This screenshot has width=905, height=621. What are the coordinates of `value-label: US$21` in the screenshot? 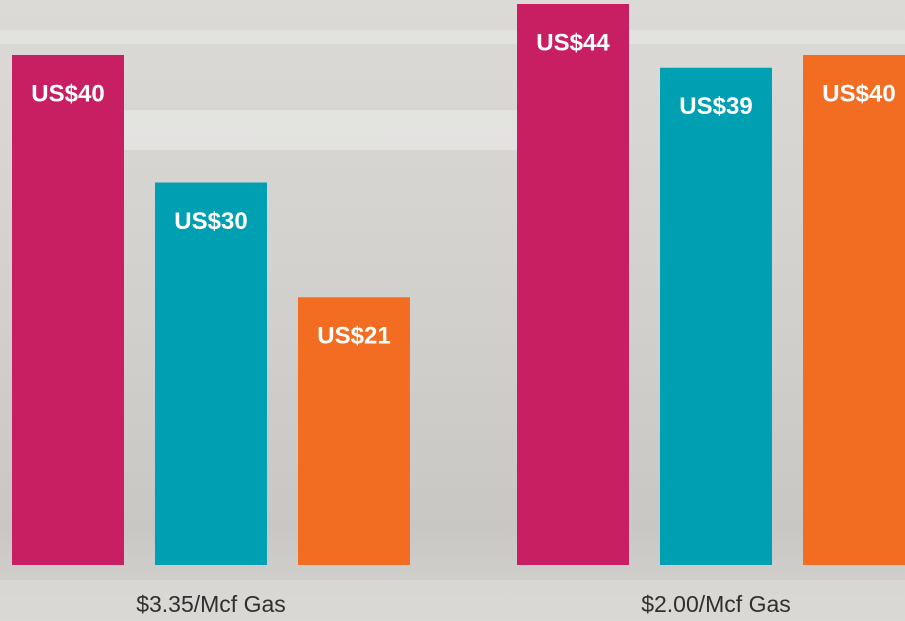 It's located at (353, 336).